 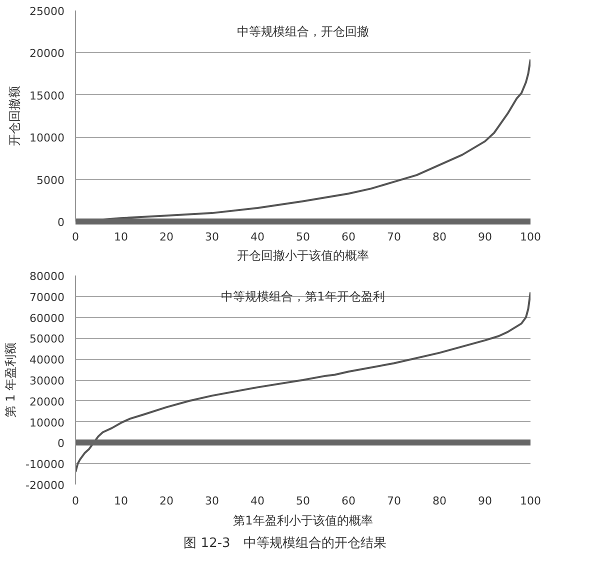 What do you see at coordinates (303, 297) in the screenshot?
I see `text: 中等规模组合，第1年开仓盈利` at bounding box center [303, 297].